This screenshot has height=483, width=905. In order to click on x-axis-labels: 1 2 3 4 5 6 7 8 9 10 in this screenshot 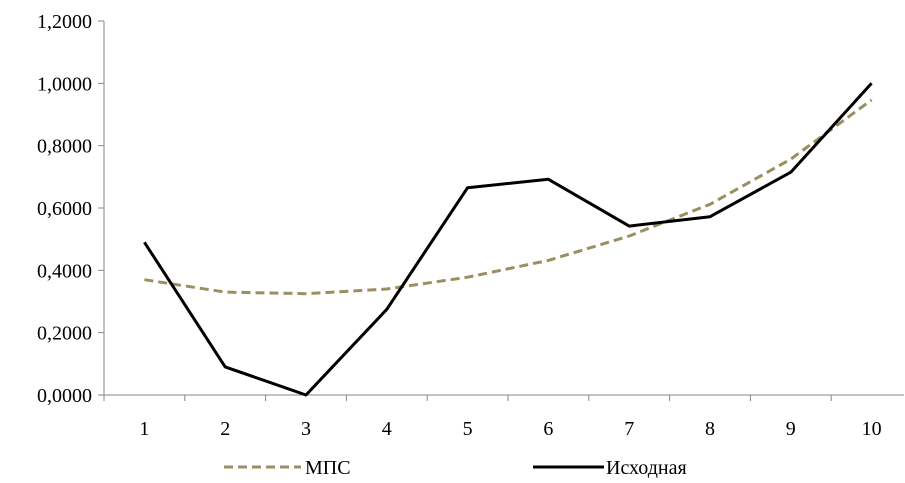, I will do `click(510, 429)`.